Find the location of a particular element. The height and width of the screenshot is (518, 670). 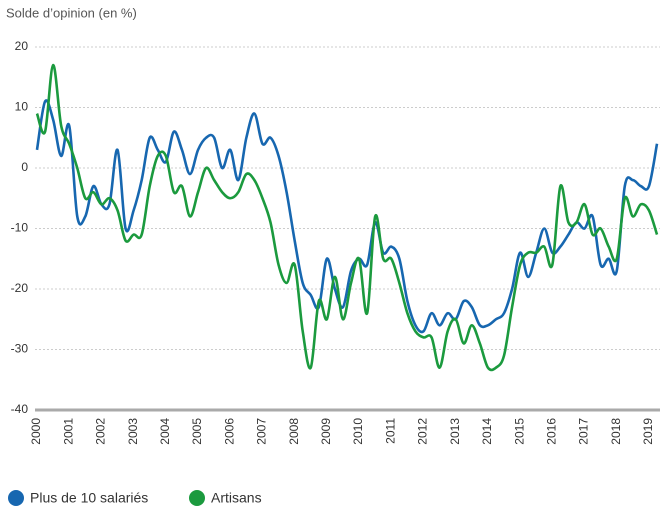

y-tick-label: 20 is located at coordinates (22, 46).